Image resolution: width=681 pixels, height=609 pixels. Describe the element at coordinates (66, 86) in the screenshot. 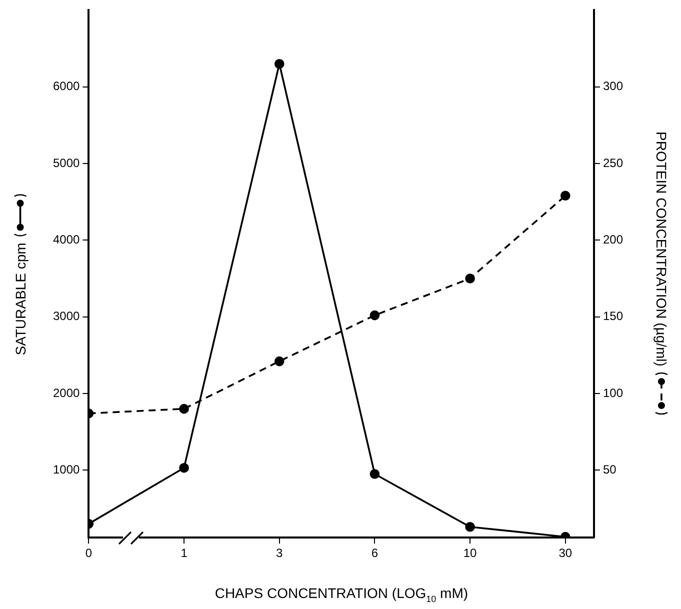

I see `y-tick-label: 6000` at that location.